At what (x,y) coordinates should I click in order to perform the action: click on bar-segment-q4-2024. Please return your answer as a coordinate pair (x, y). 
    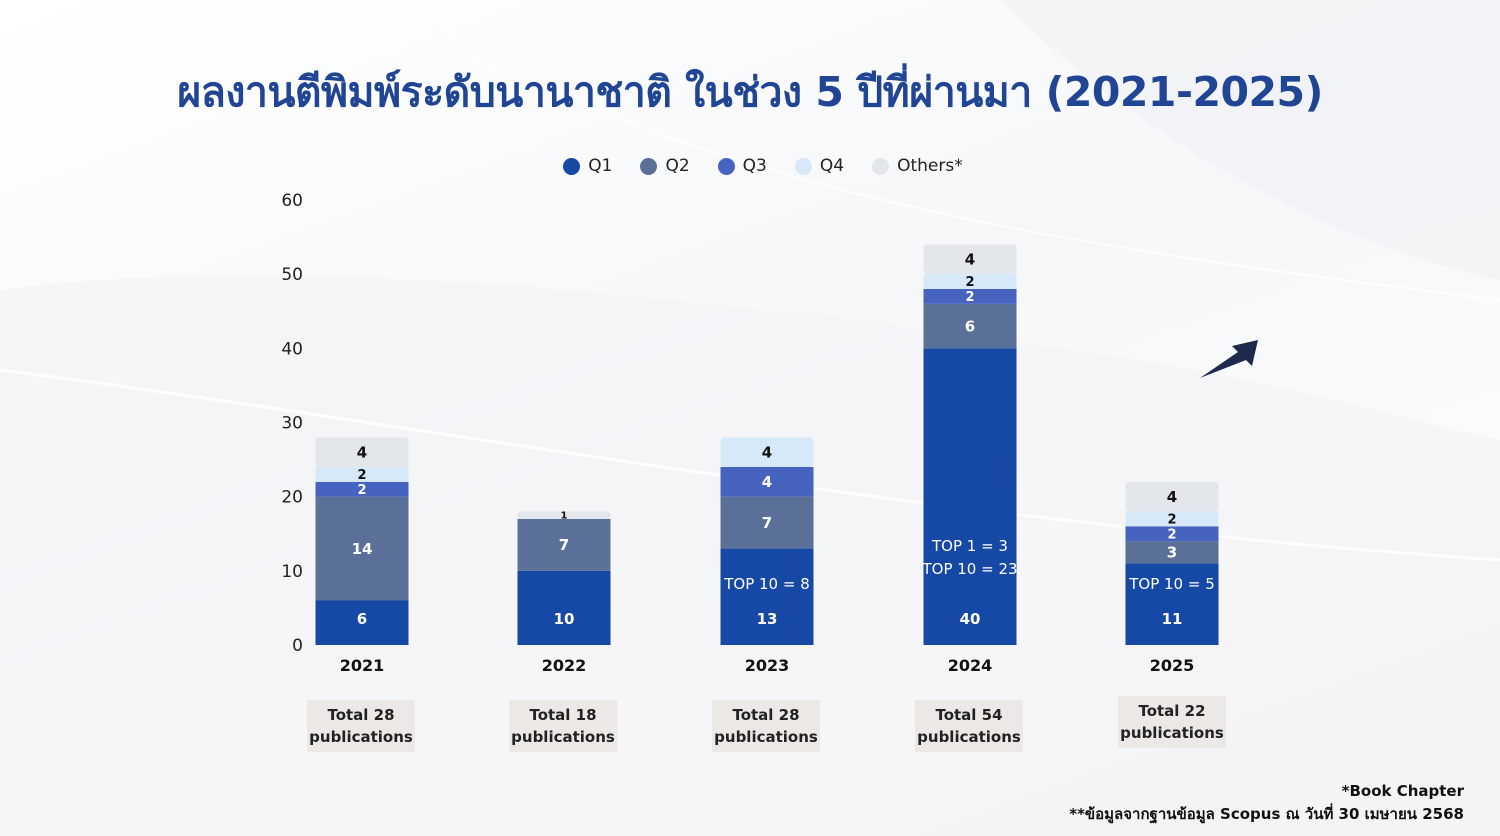
    Looking at the image, I should click on (970, 281).